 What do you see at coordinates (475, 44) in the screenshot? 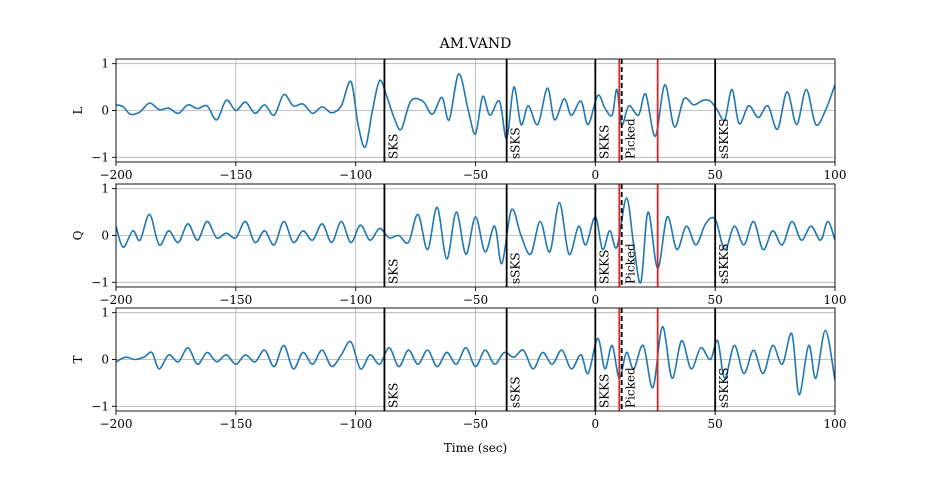
I see `chart-title: AM.VAND` at bounding box center [475, 44].